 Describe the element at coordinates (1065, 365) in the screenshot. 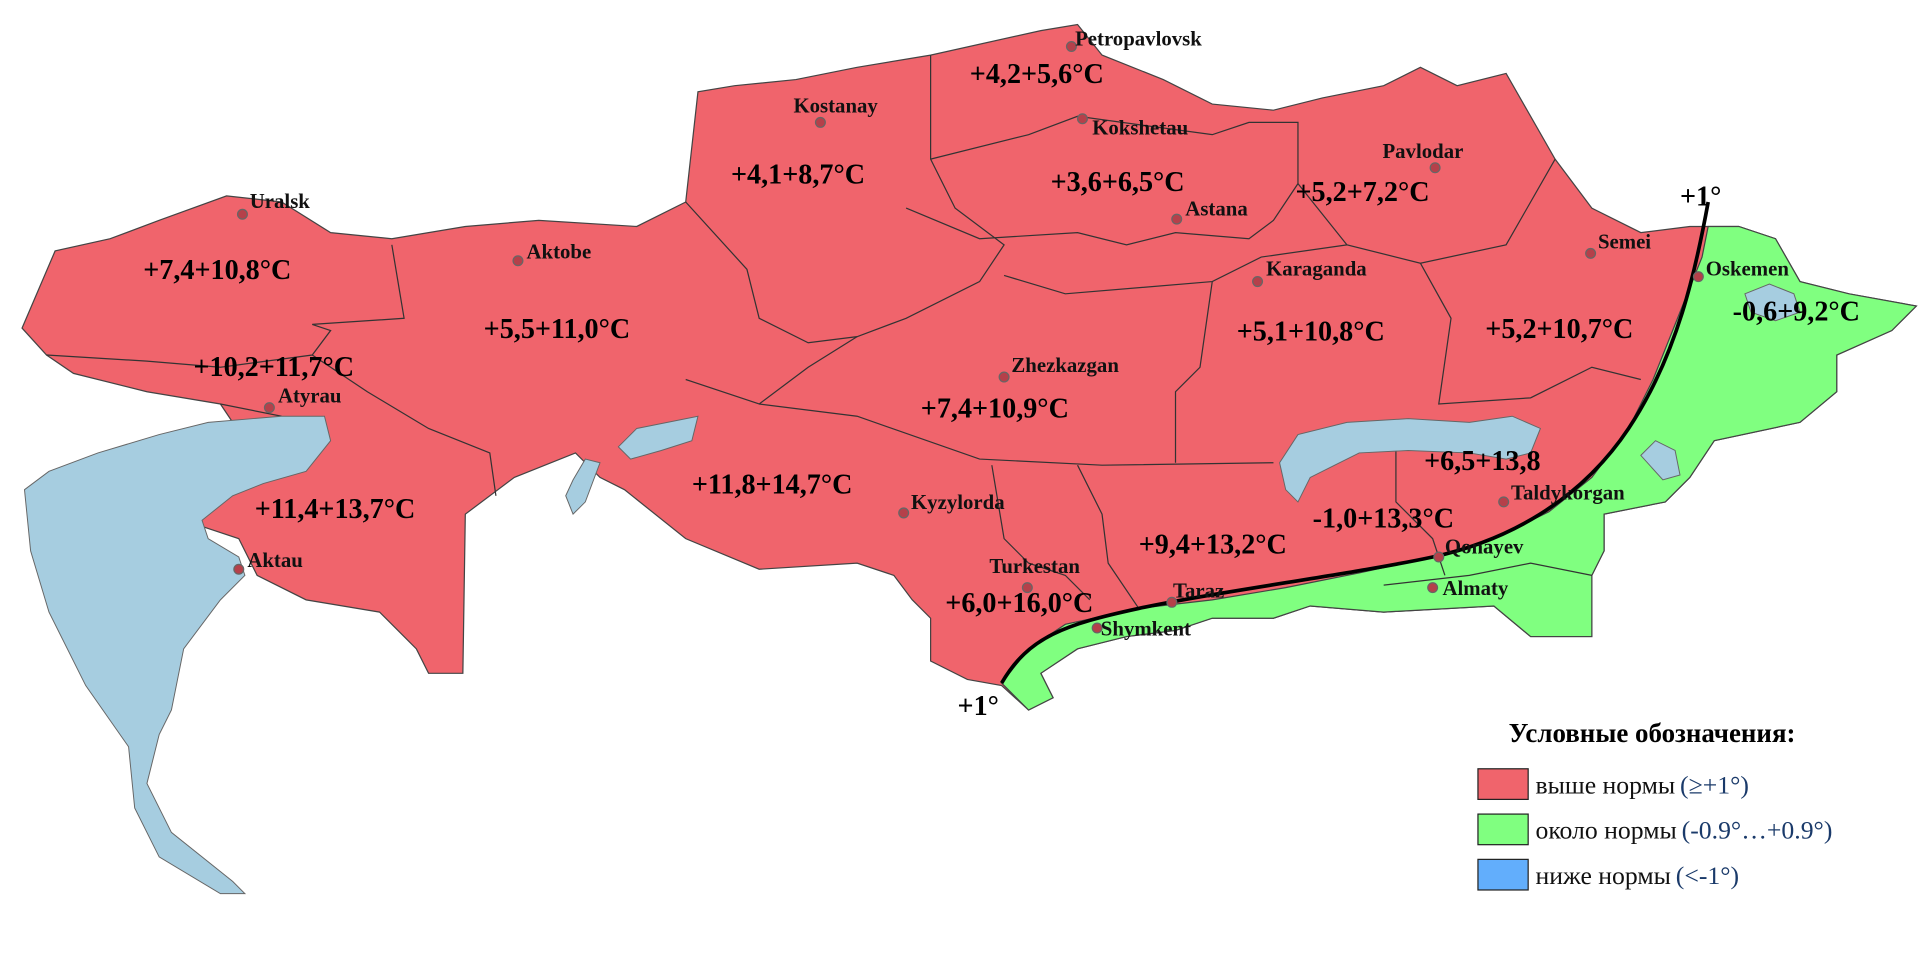

I see `city-label: Zhezkazgan` at that location.